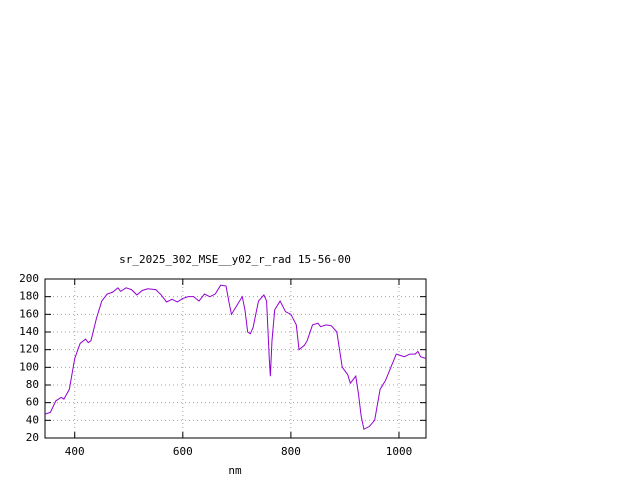 The image size is (640, 480). I want to click on y-tick-label: 20, so click(32, 437).